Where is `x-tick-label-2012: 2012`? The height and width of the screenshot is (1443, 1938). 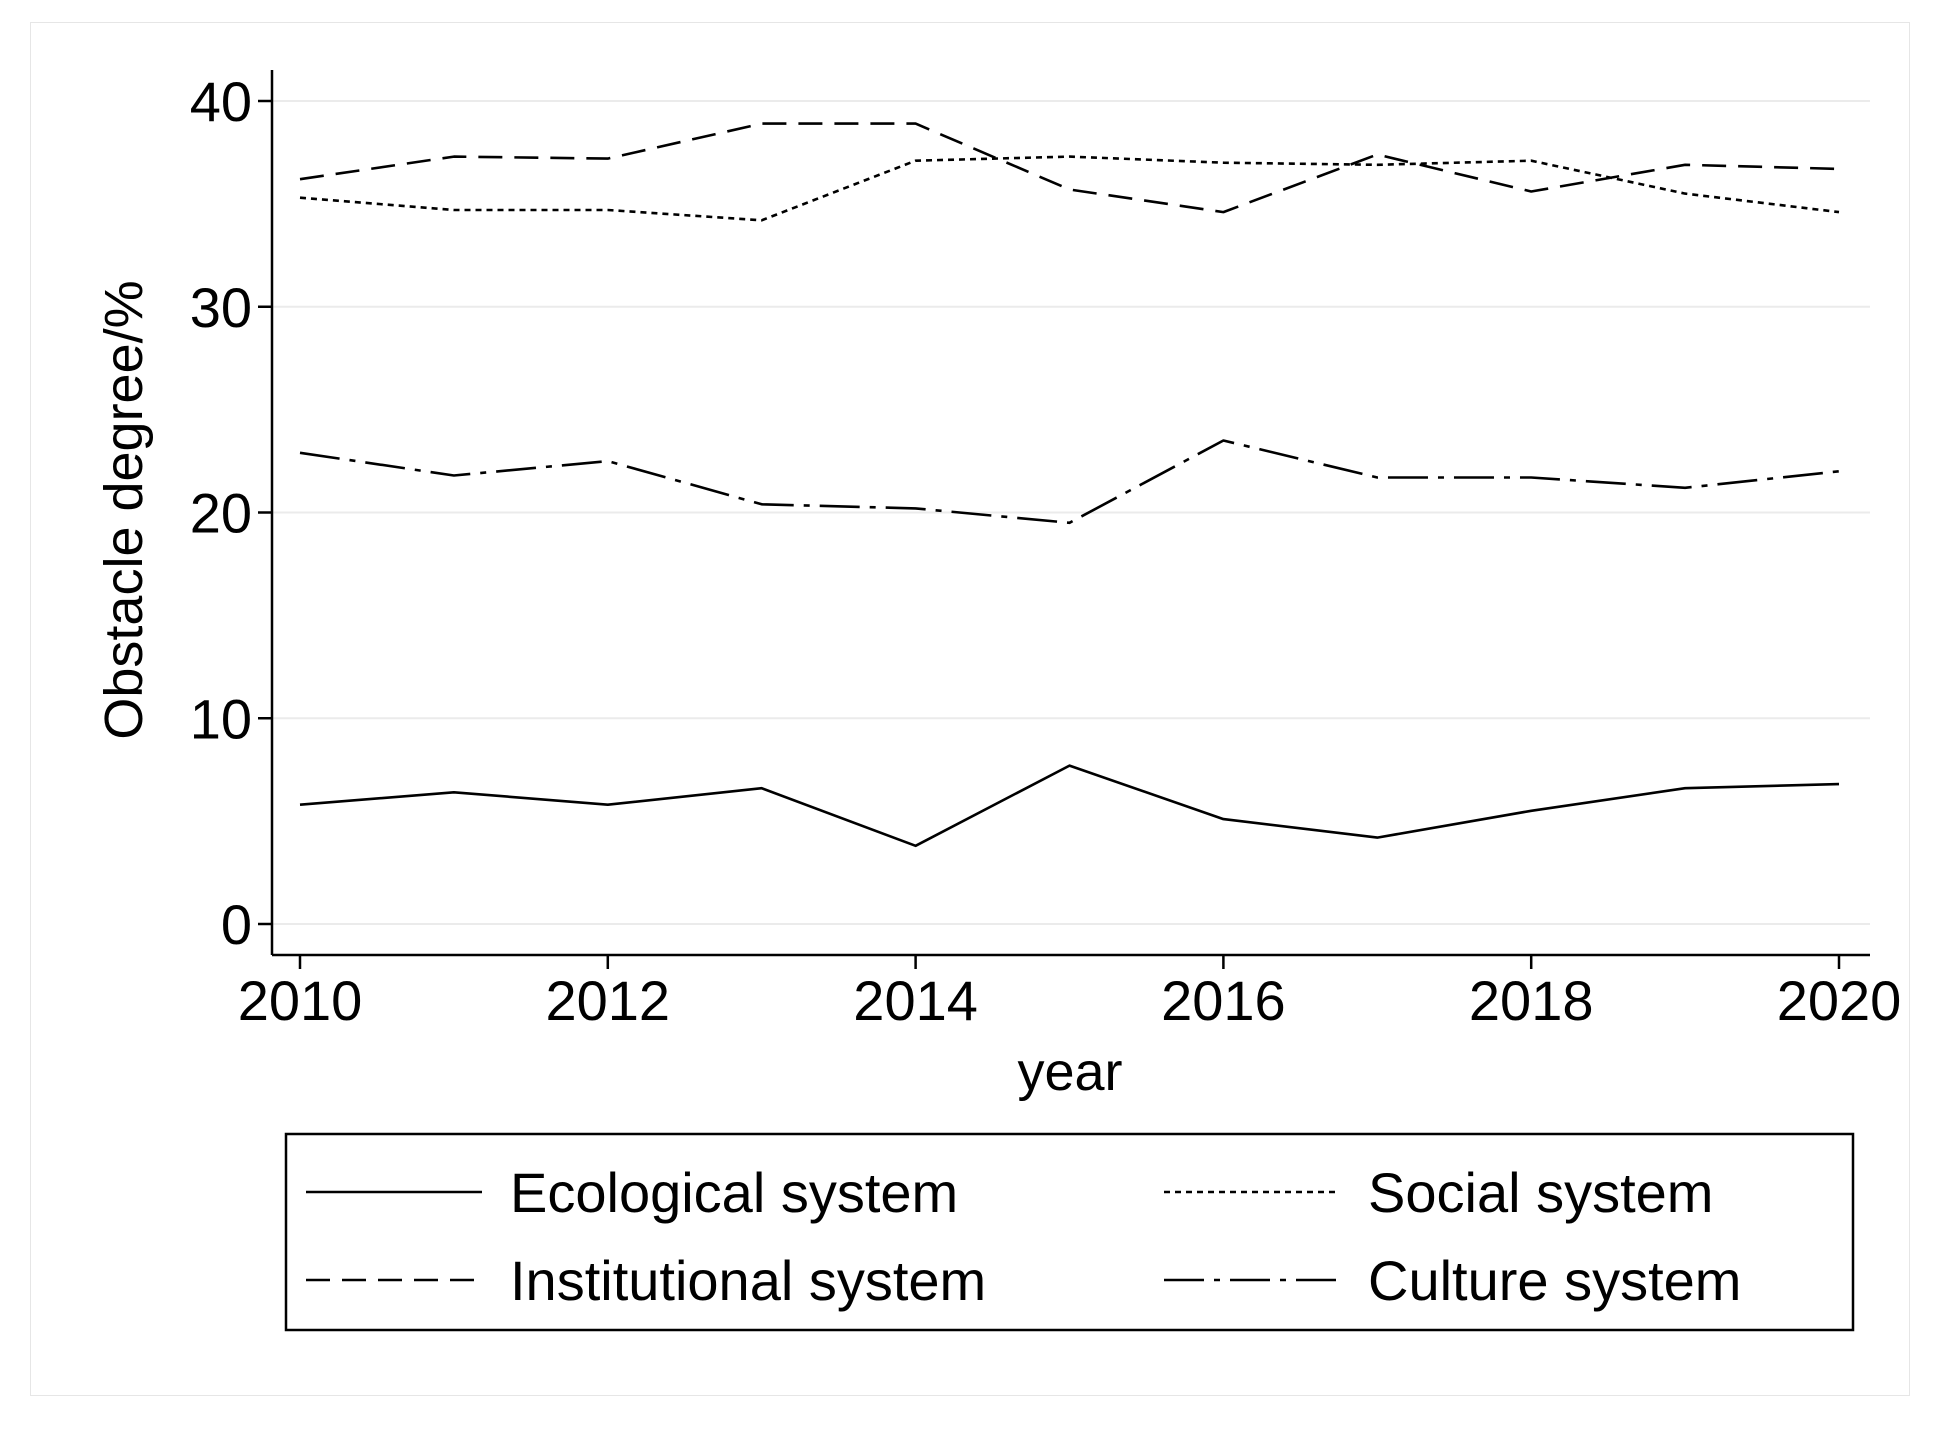
x-tick-label-2012: 2012 is located at coordinates (608, 1000).